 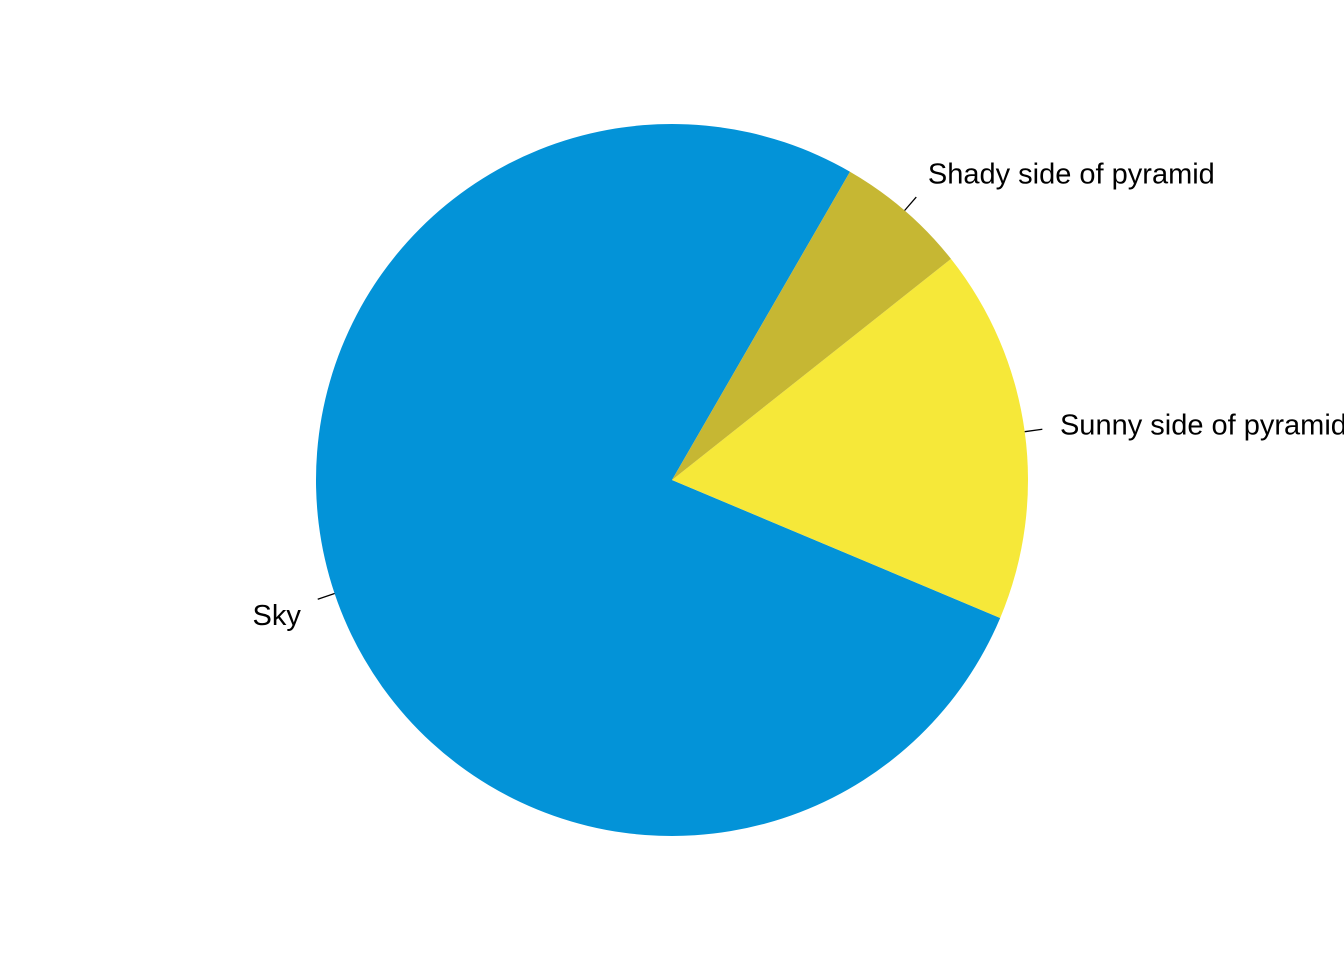 I want to click on leader-line-sunny-side-of-pyramid, so click(x=1033, y=430).